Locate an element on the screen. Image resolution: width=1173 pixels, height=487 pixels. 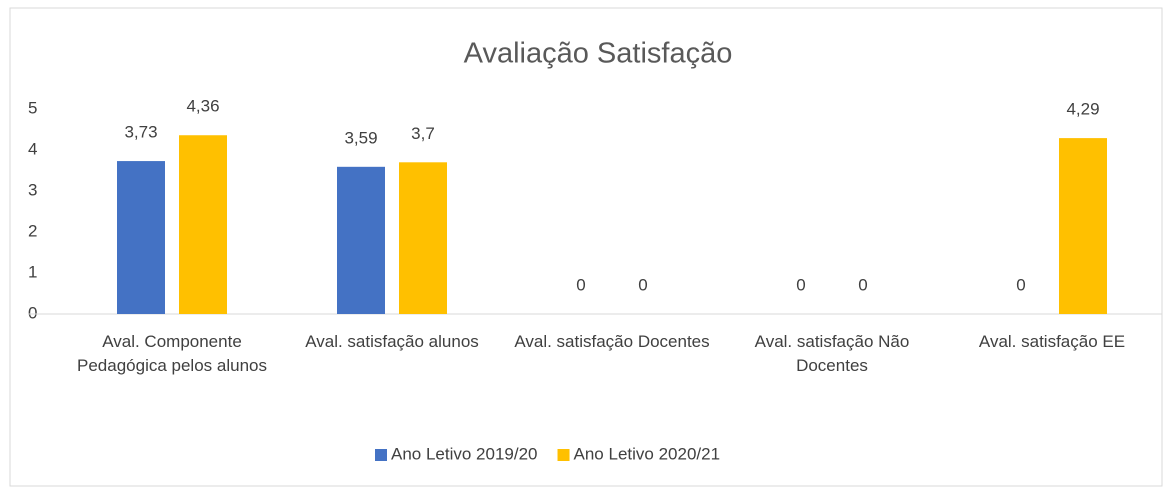
x-tick-label-box: Aval. satisfação Docentes is located at coordinates (612, 341).